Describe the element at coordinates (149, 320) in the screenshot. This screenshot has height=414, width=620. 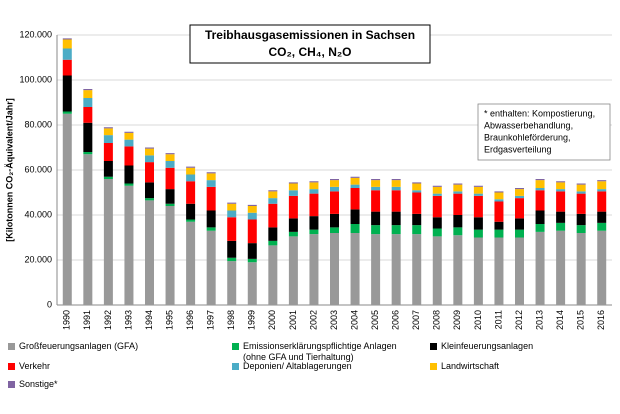
I see `x-tick-label: 1994` at that location.